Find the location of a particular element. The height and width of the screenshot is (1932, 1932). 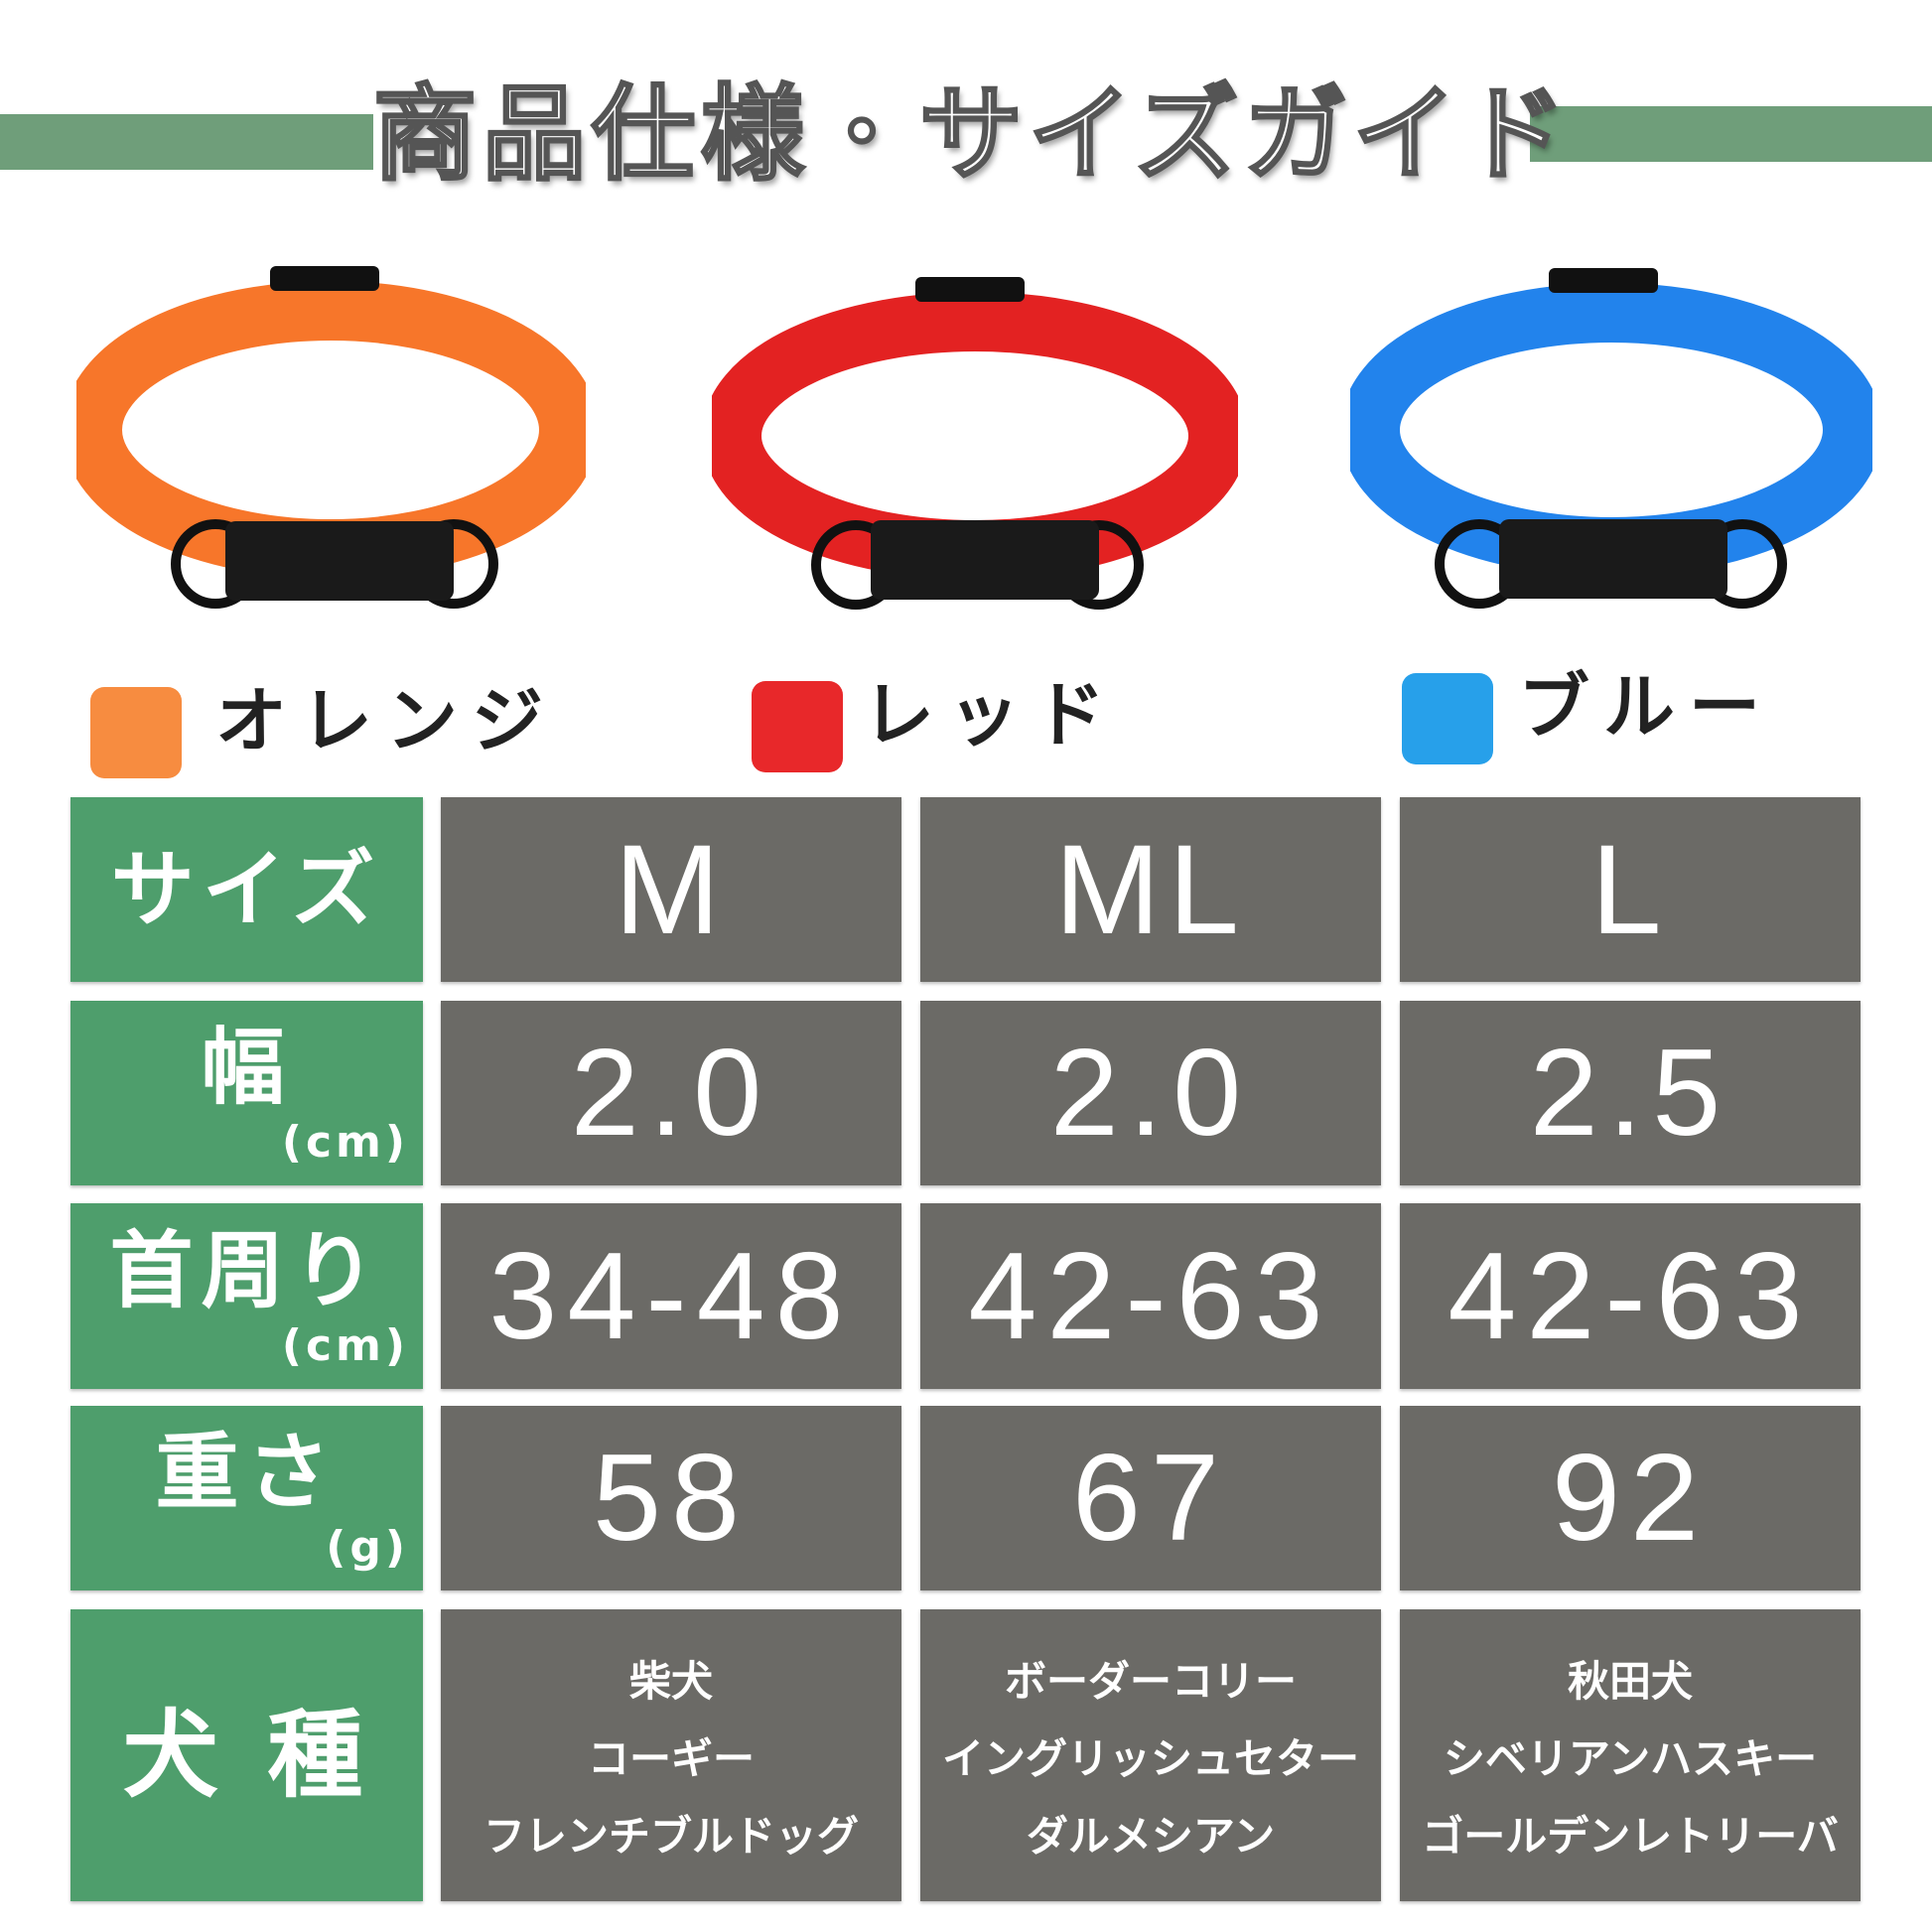

title-bar-right is located at coordinates (1731, 134).